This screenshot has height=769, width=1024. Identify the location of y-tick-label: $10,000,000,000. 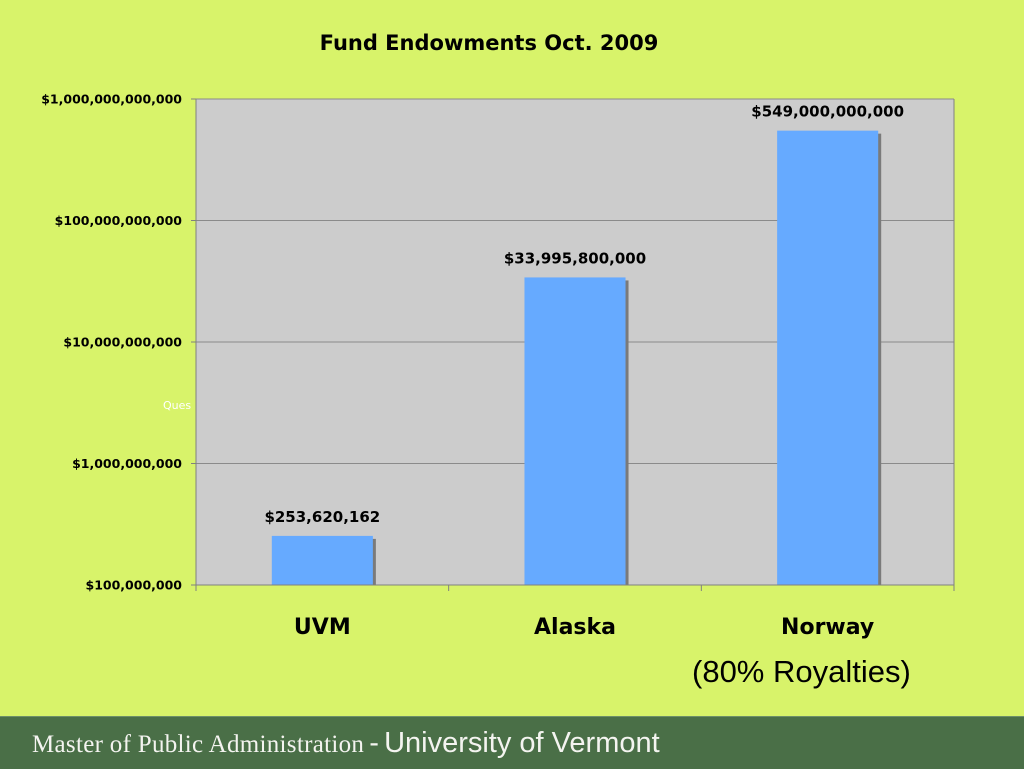
(122, 342).